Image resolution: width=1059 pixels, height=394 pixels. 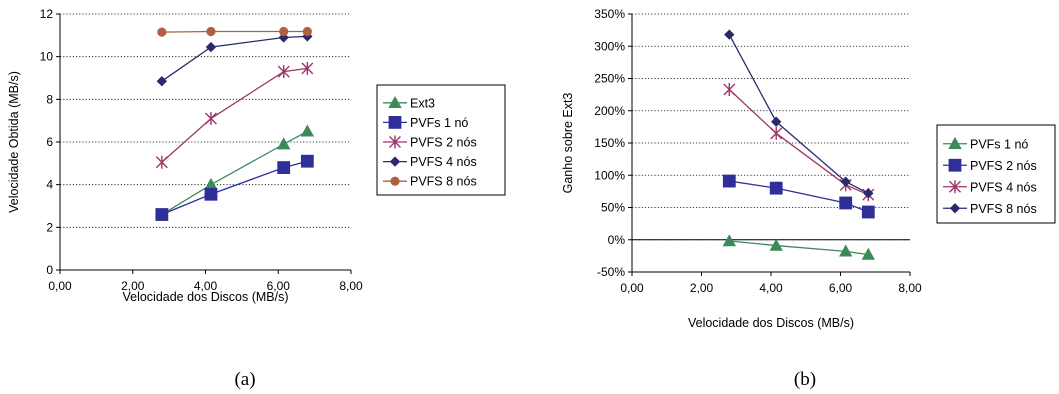 What do you see at coordinates (611, 272) in the screenshot?
I see `y-tick-label: -50%` at bounding box center [611, 272].